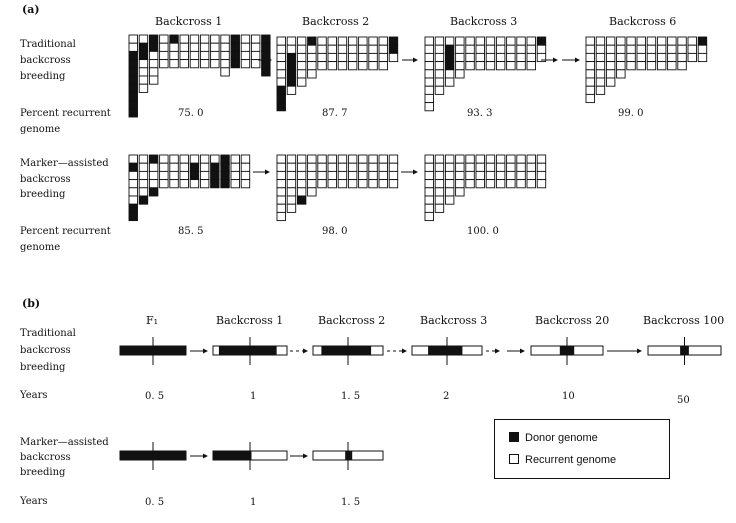  Describe the element at coordinates (352, 320) in the screenshot. I see `b-header-backcross-2: Backcross 2` at that location.